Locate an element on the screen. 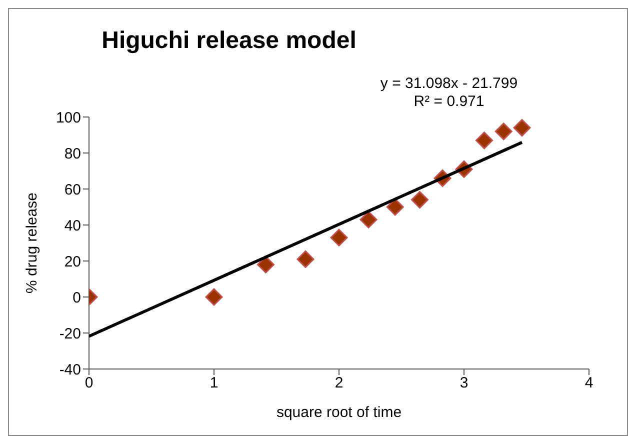 This screenshot has width=634, height=442. y-tick-label: 100 is located at coordinates (68, 117).